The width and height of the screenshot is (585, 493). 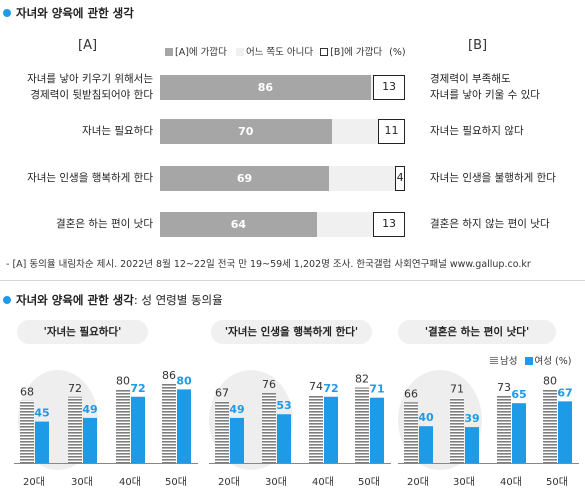 I want to click on row-label-a-line: 자녀는 필요하다, so click(x=117, y=131).